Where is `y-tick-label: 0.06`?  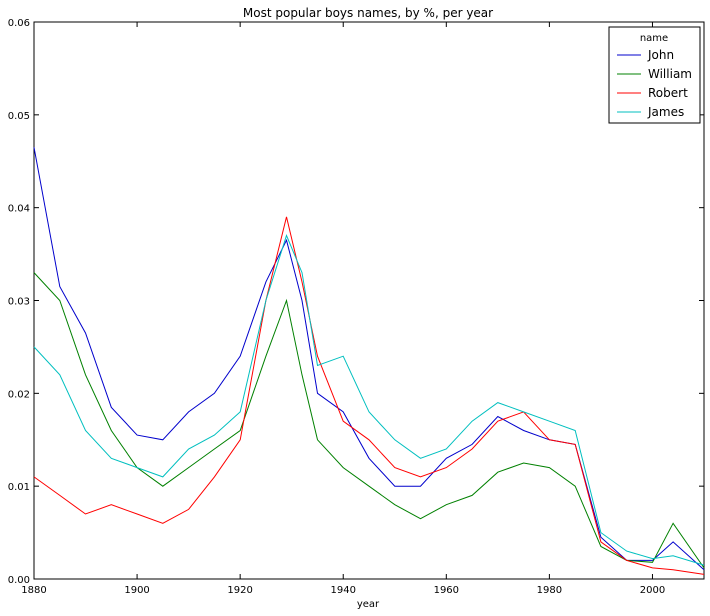
y-tick-label: 0.06 is located at coordinates (19, 23).